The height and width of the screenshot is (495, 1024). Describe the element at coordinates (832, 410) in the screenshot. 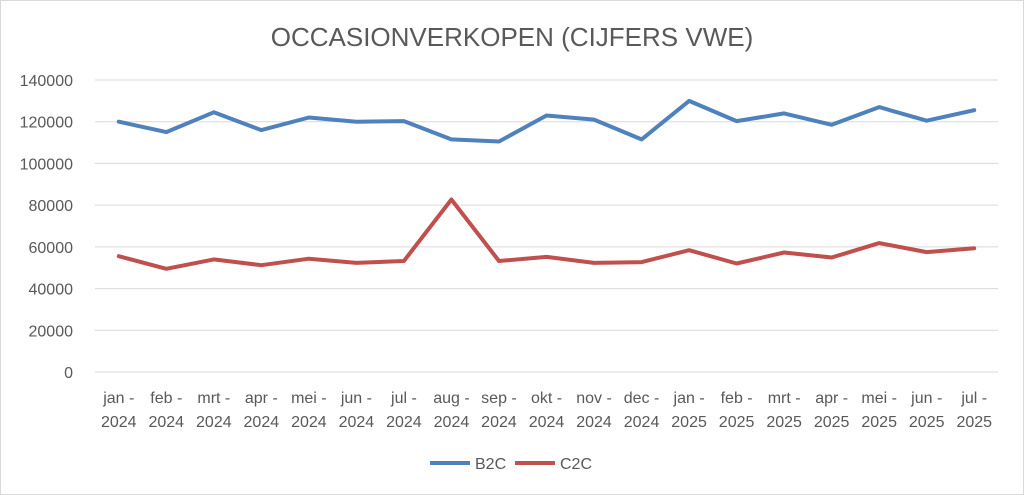

I see `x-tick-label: apr -2025` at that location.